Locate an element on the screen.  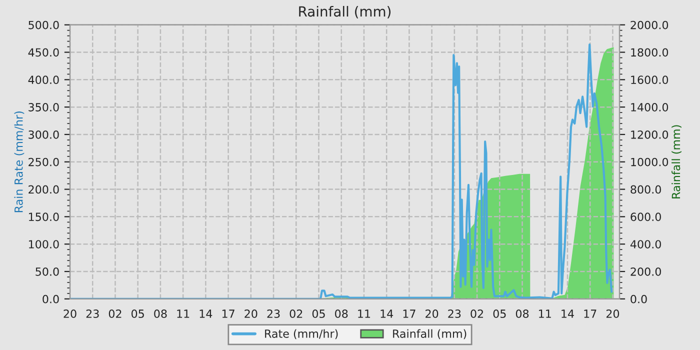
y-tick-label: 350.0 is located at coordinates (43, 107).